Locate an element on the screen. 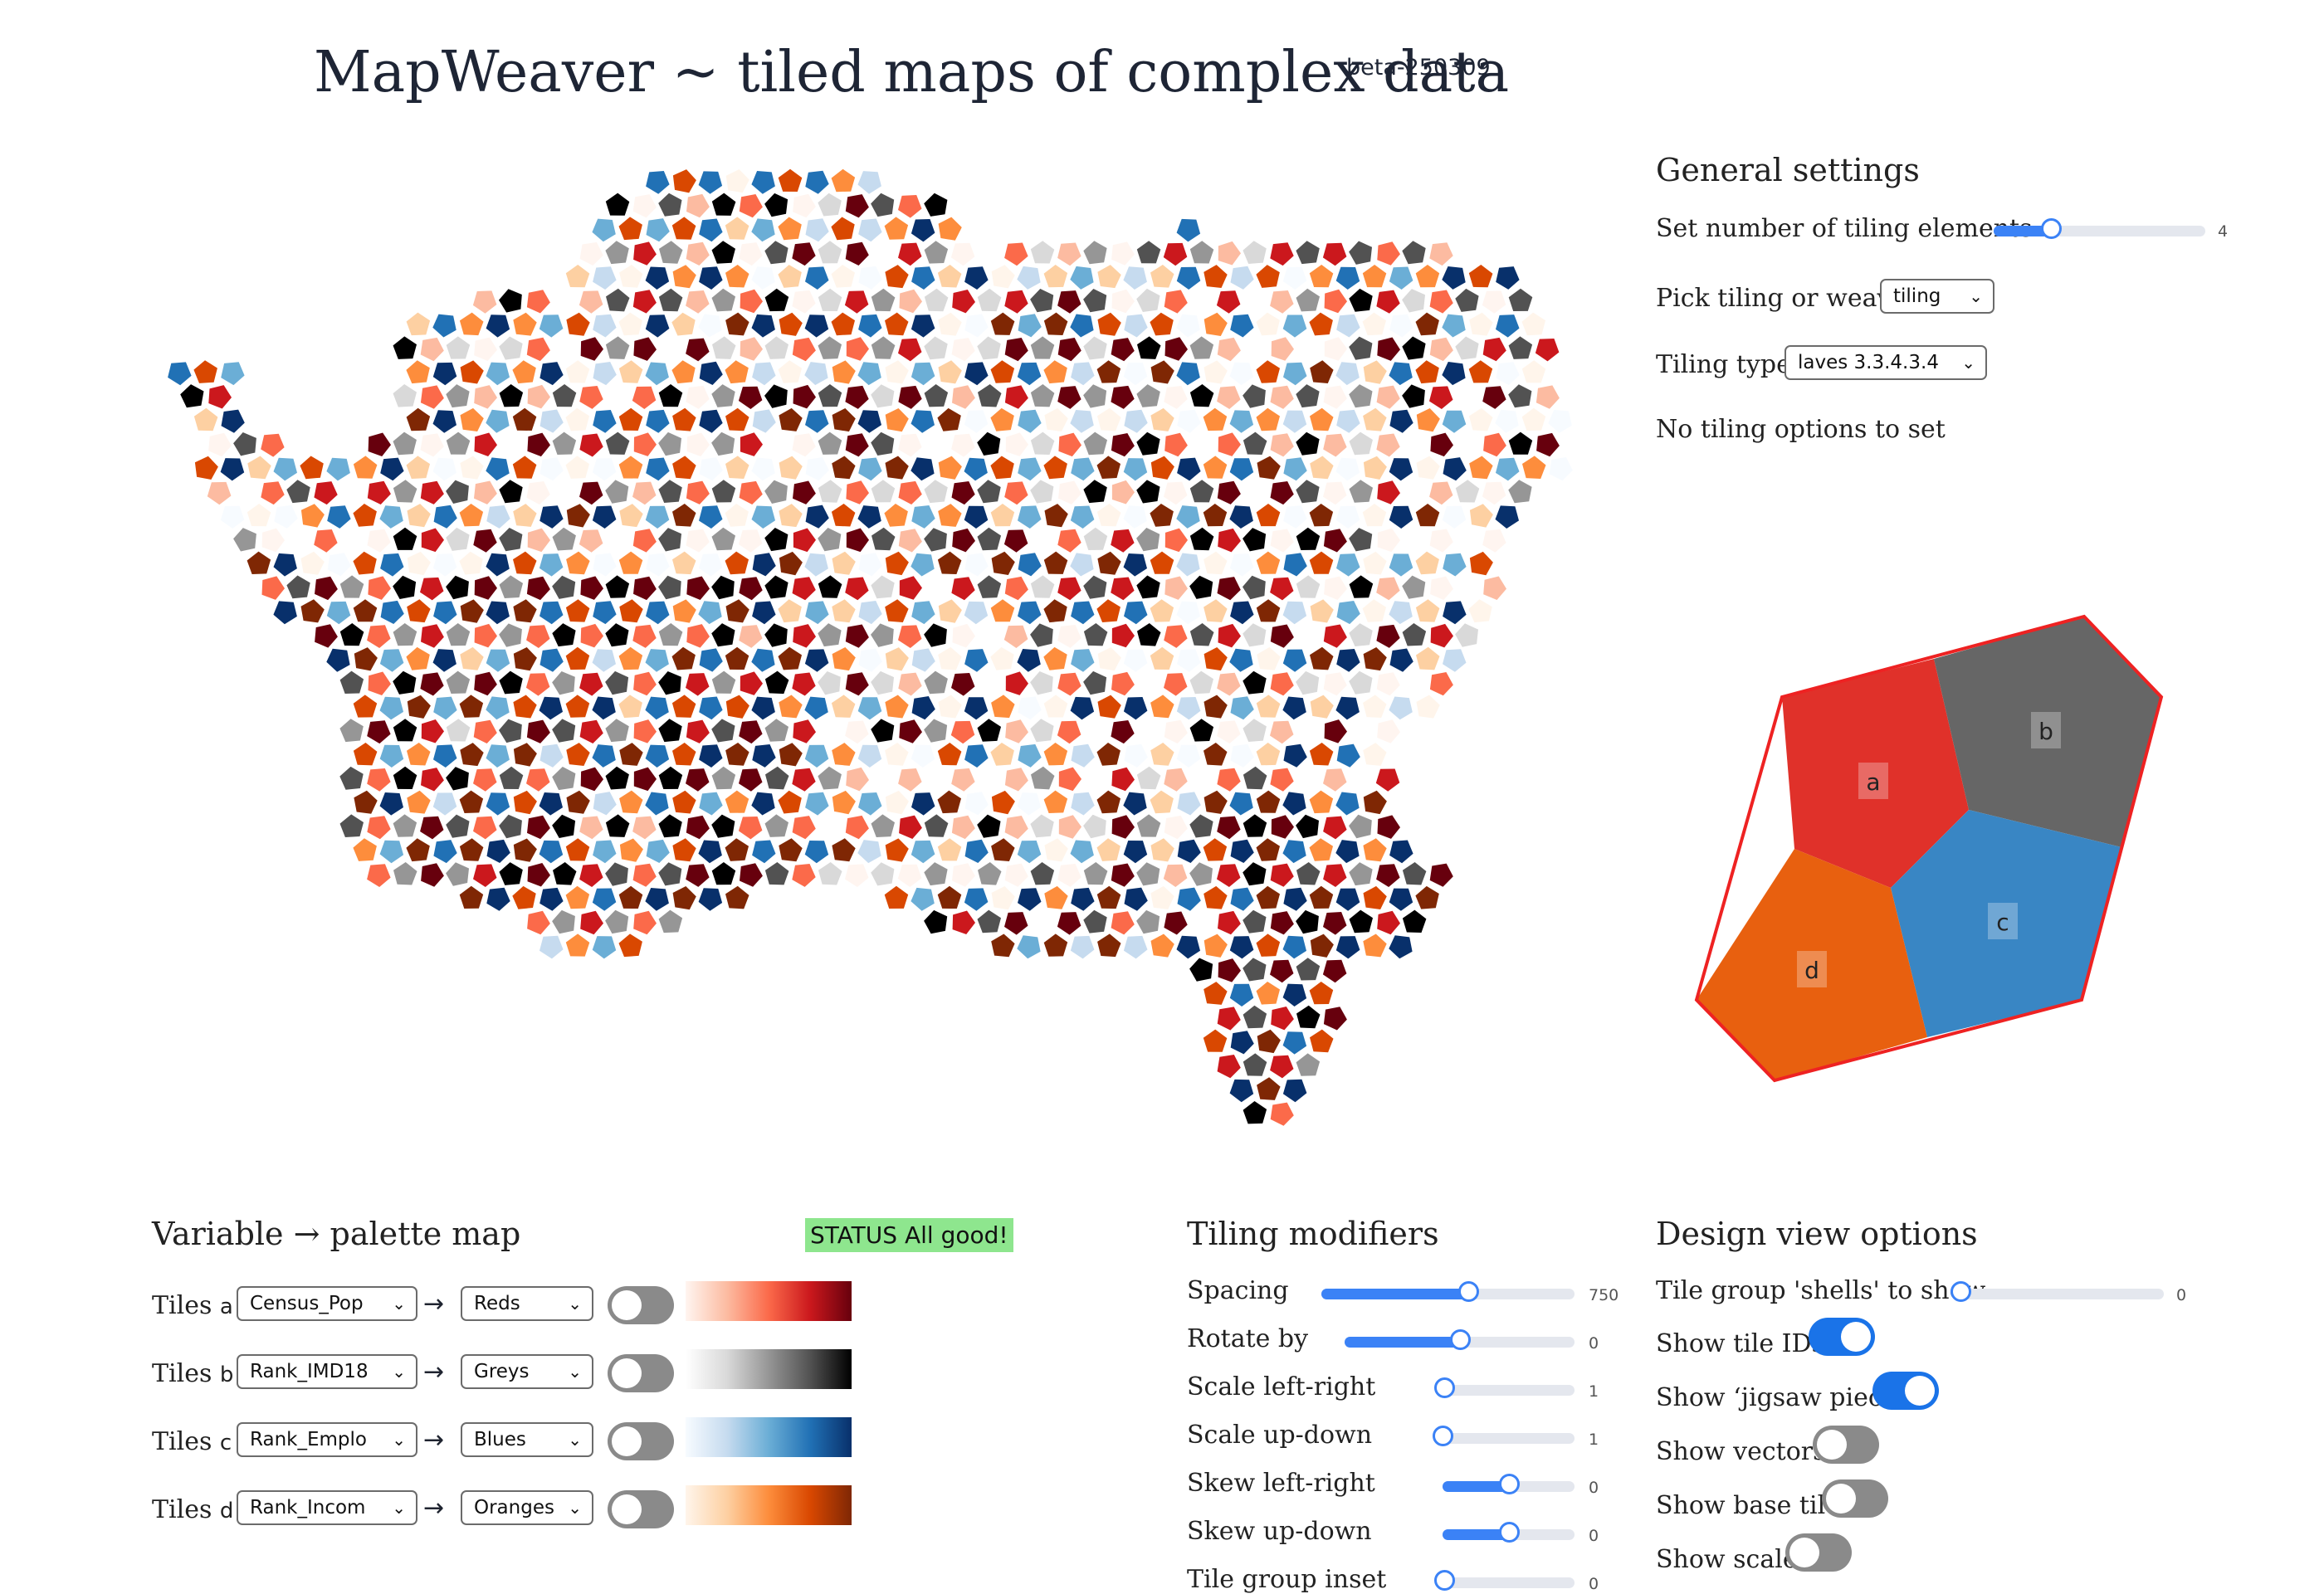 The width and height of the screenshot is (2324, 1594). tiling-type-select: laves 3.3.4.3.4 ⌄ is located at coordinates (1886, 362).